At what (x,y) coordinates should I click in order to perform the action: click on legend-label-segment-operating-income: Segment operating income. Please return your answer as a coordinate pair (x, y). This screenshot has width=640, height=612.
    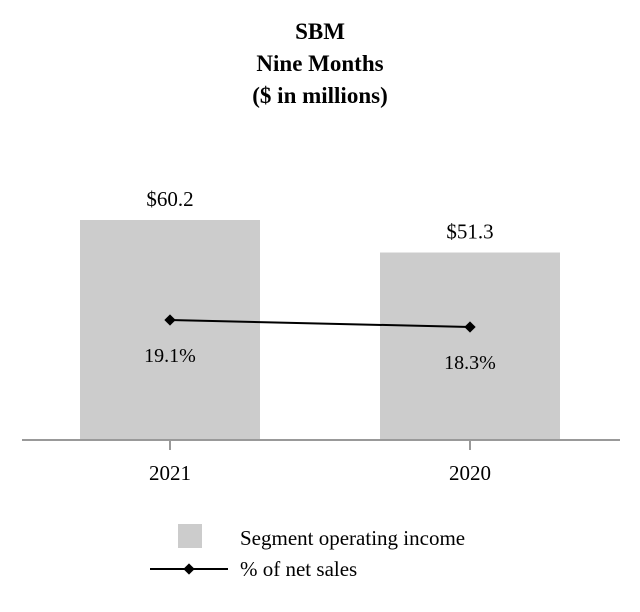
    Looking at the image, I should click on (352, 538).